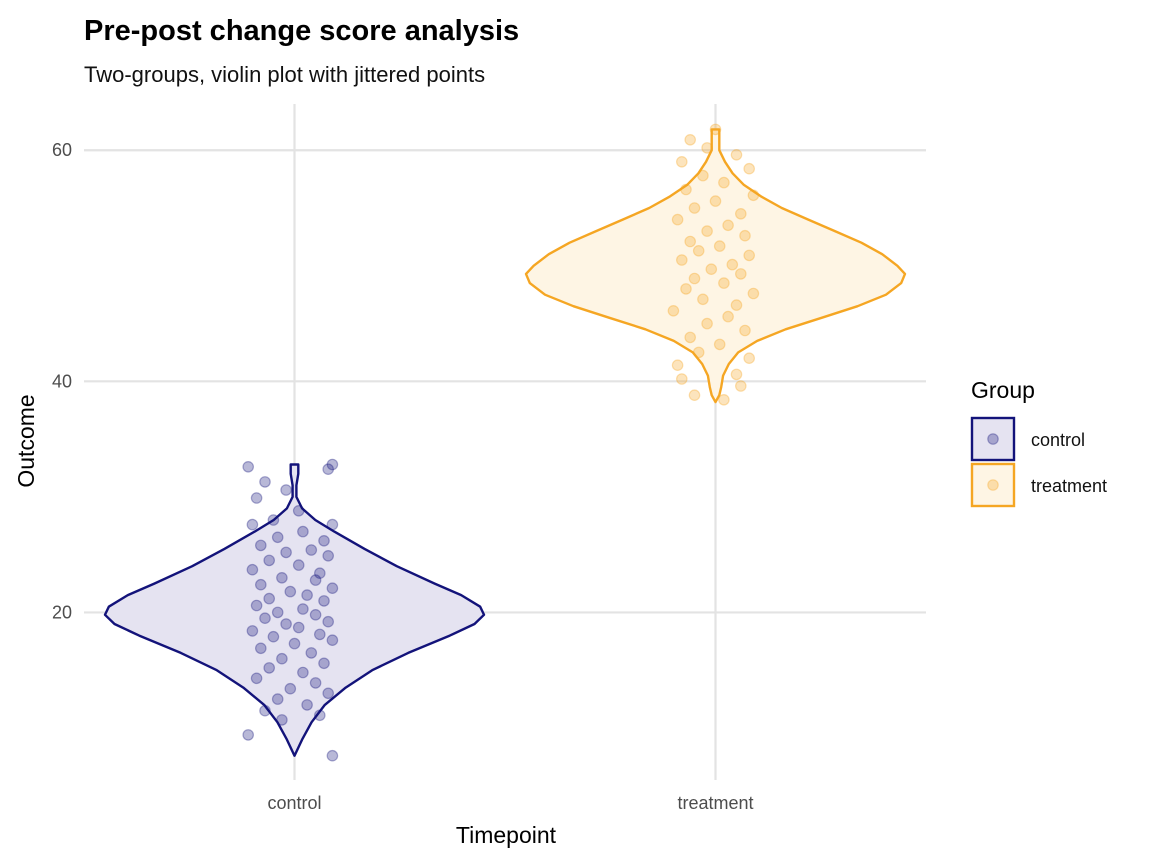  Describe the element at coordinates (1058, 440) in the screenshot. I see `legend-label-control: control` at that location.